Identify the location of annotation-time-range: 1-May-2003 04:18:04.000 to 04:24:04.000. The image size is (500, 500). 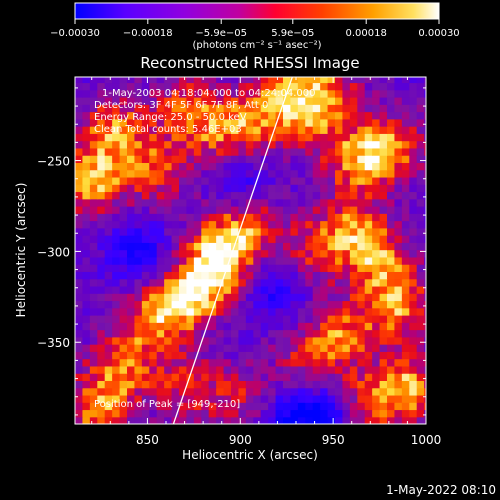
(208, 93).